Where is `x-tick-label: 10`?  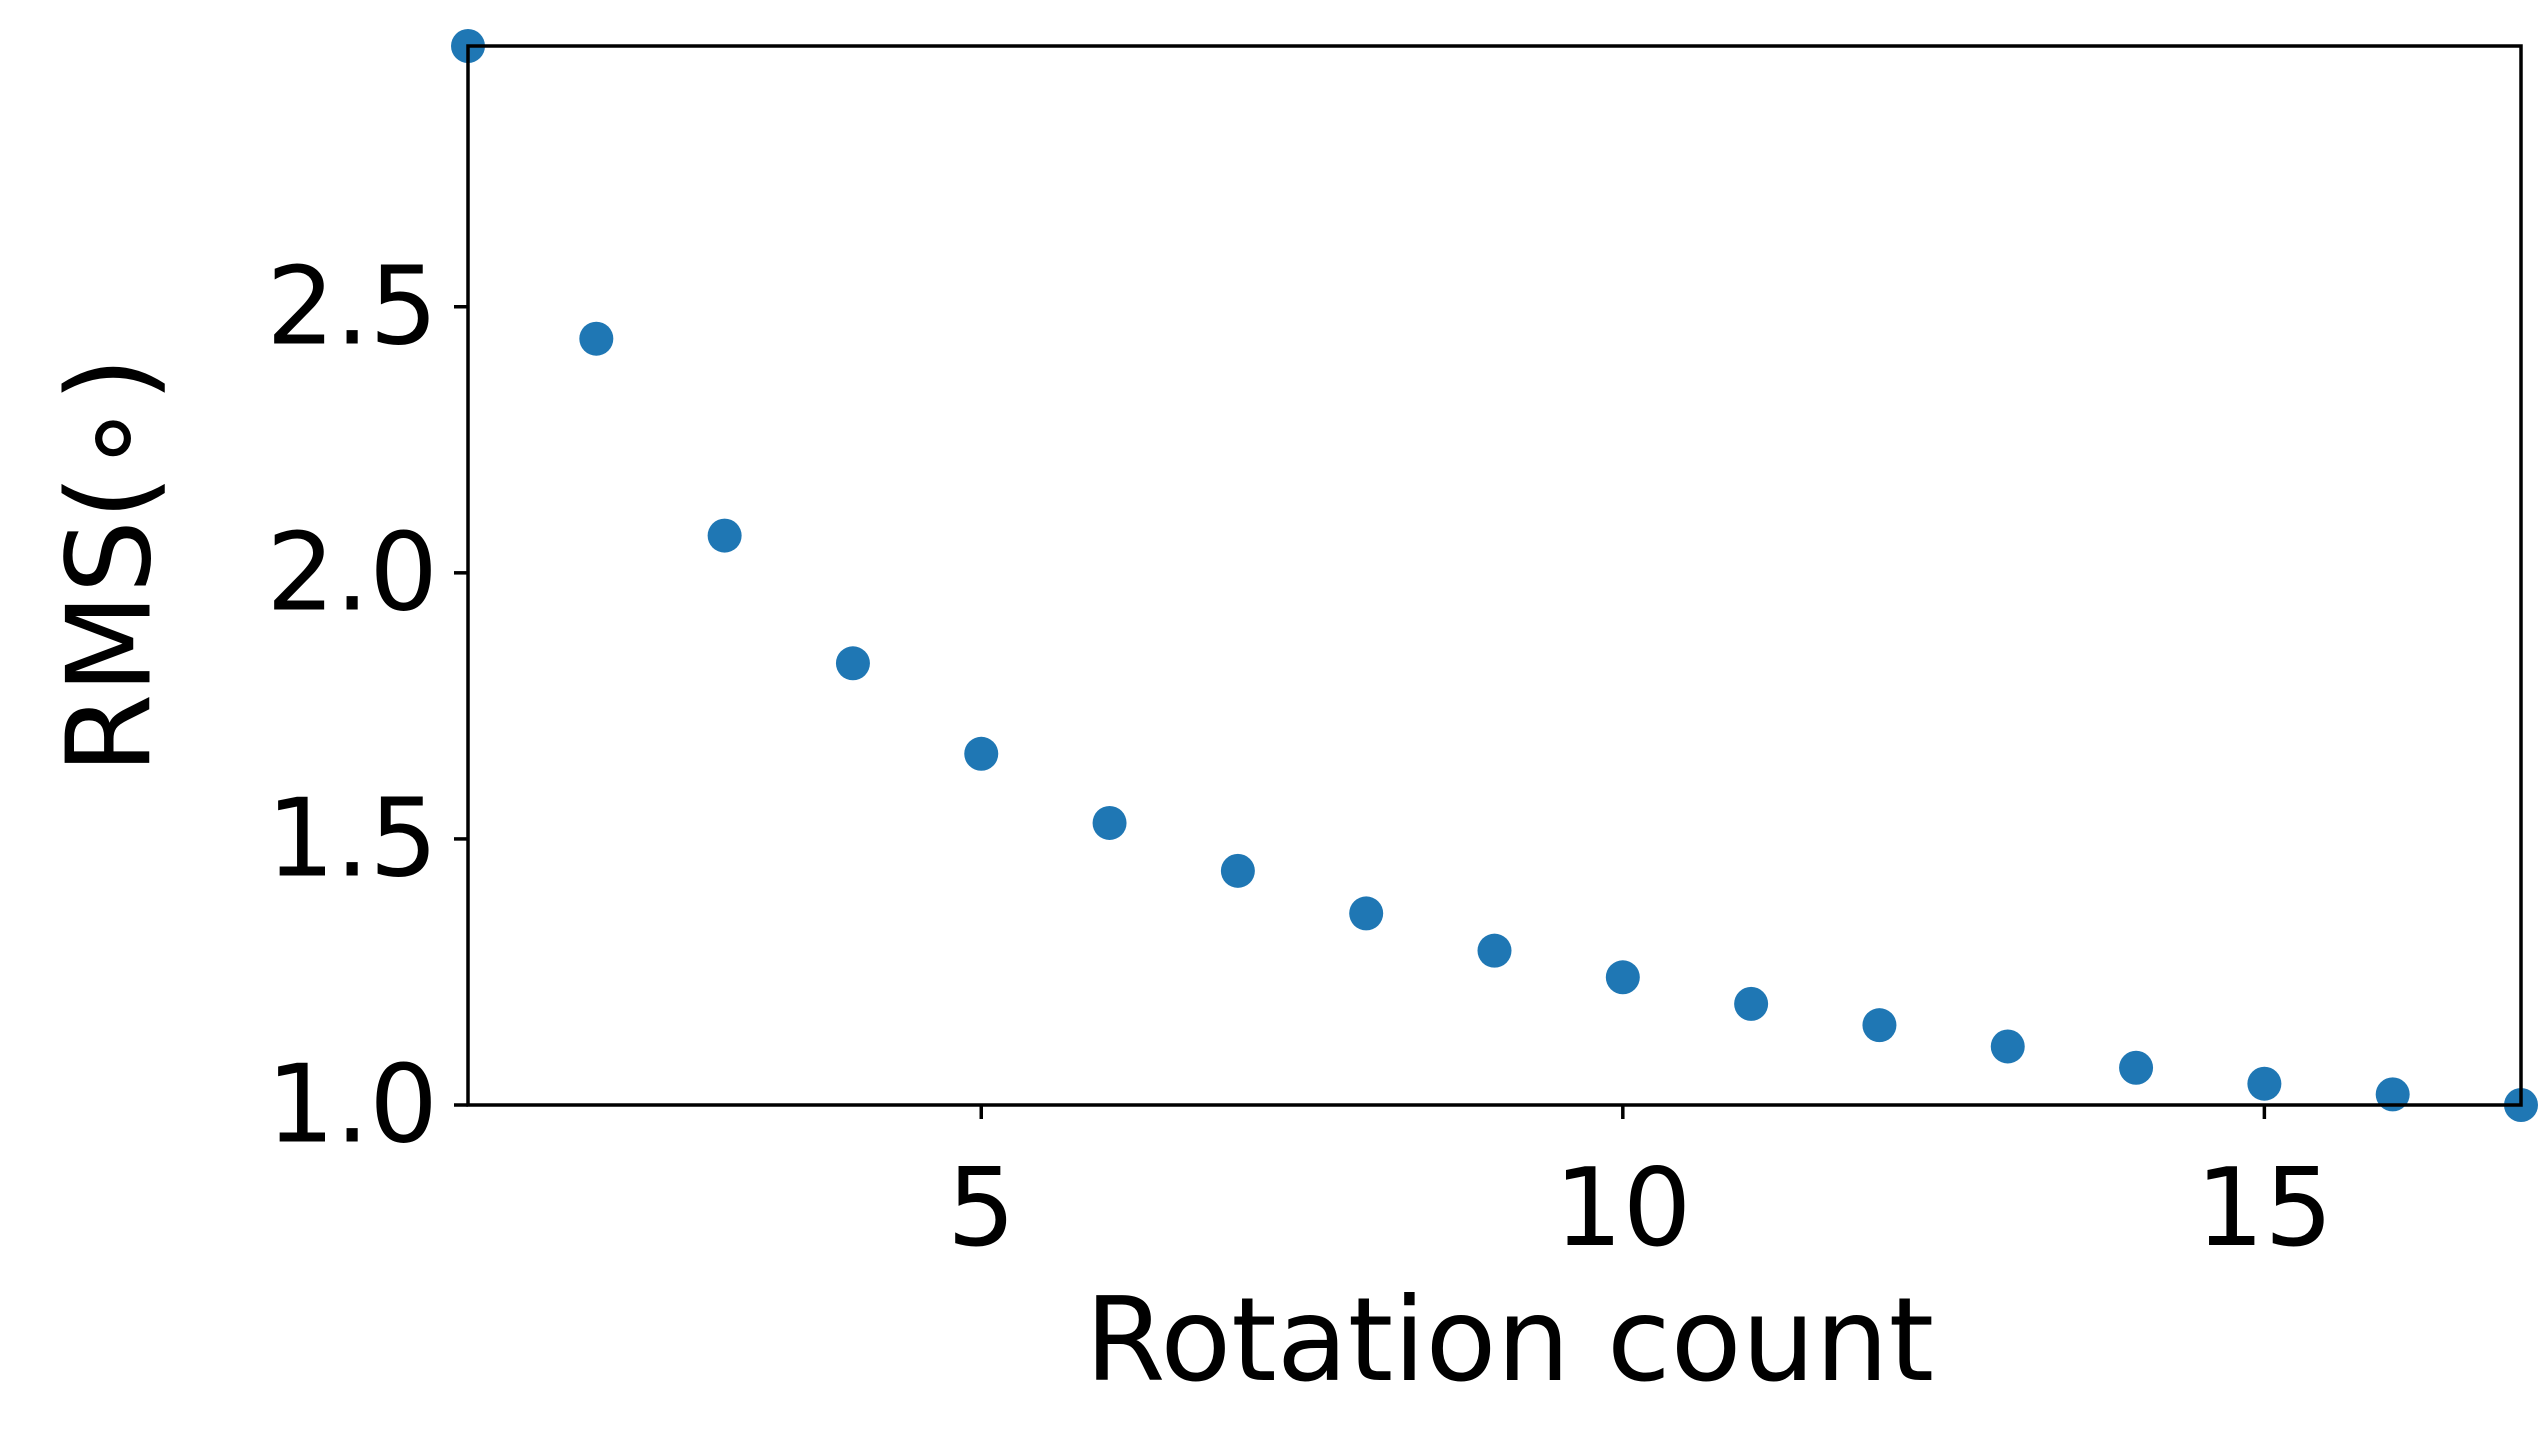
x-tick-label: 10 is located at coordinates (1622, 1208).